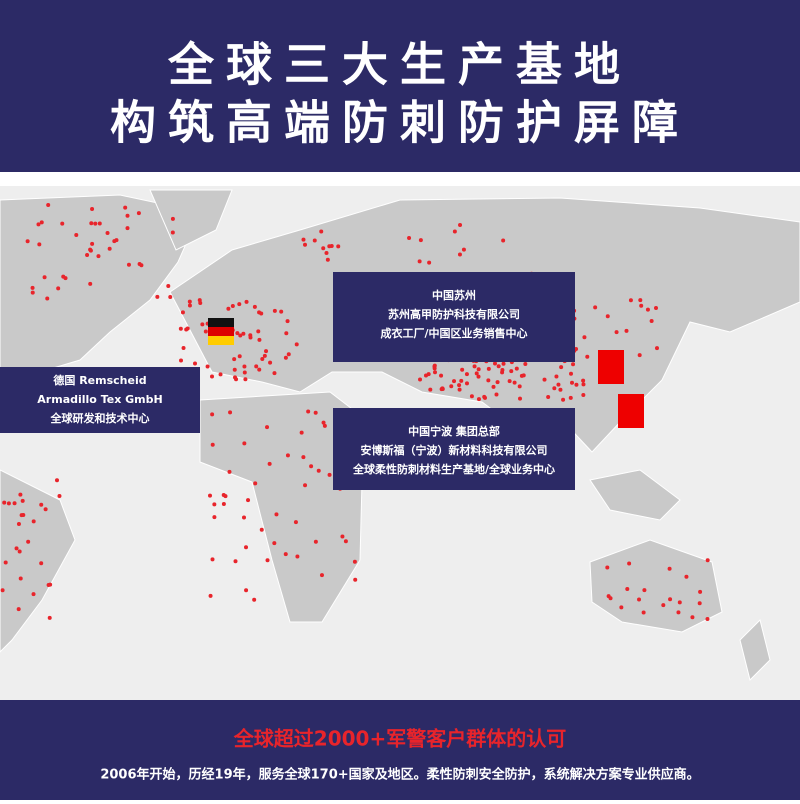  I want to click on box-text: 全球柔性防刺材料生产基地/全球业务中心, so click(453, 469).